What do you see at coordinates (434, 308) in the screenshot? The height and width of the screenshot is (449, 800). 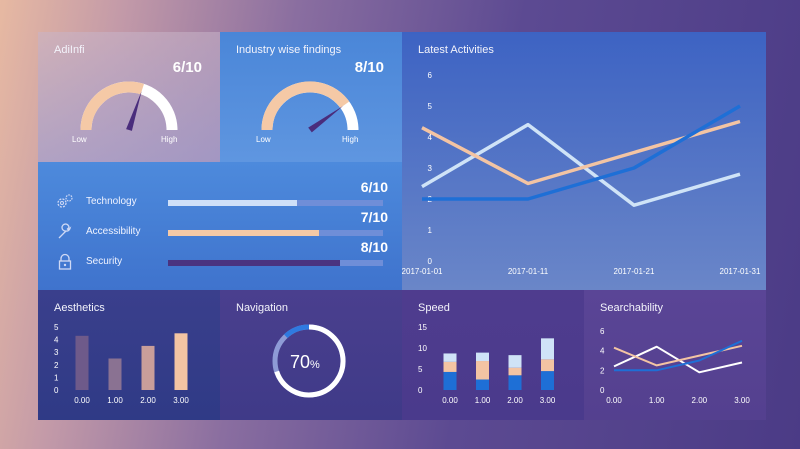 I see `speed-title: Speed` at bounding box center [434, 308].